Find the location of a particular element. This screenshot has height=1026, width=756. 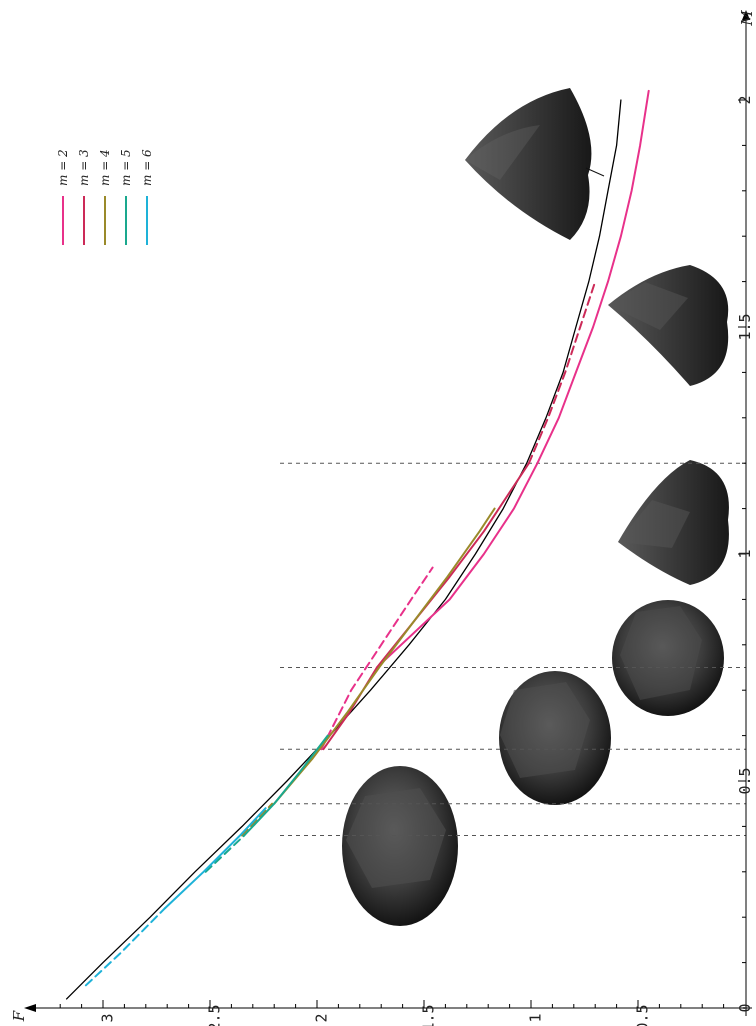

f-tick-label: 0.5 is located at coordinates (643, 1015).